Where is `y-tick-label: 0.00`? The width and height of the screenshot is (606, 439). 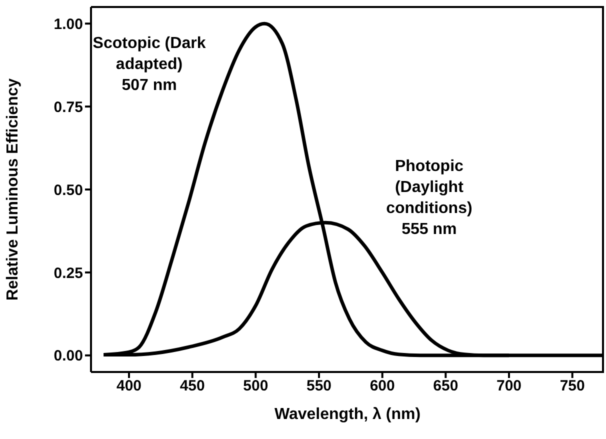 y-tick-label: 0.00 is located at coordinates (68, 356).